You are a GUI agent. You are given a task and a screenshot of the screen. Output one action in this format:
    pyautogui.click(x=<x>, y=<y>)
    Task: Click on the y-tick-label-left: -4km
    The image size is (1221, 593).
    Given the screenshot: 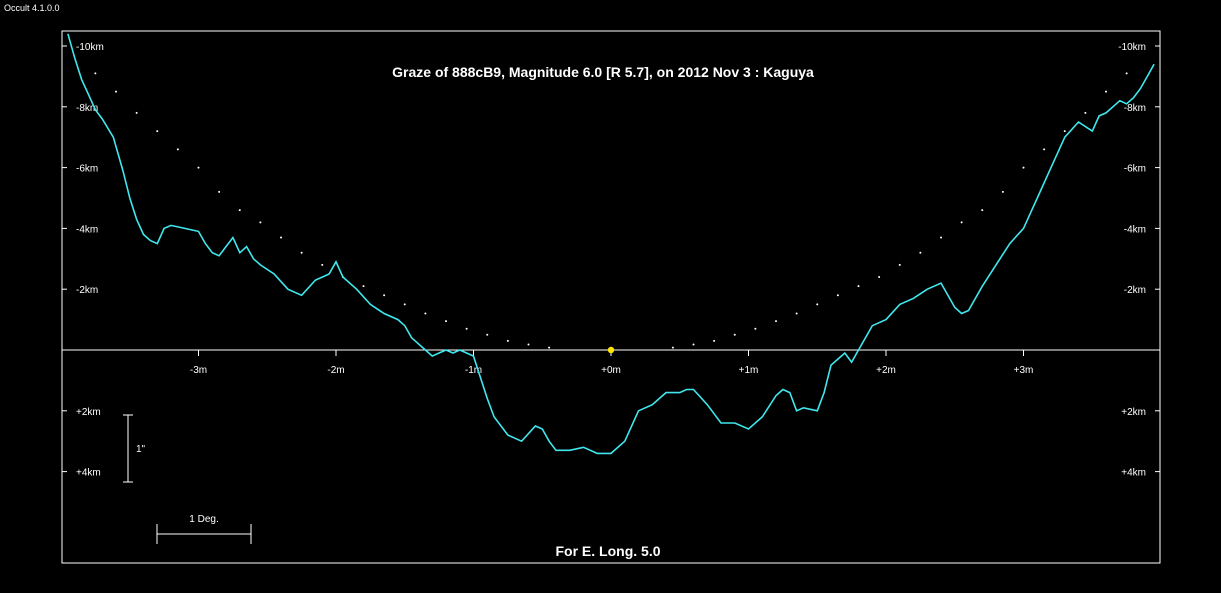 What is the action you would take?
    pyautogui.click(x=87, y=229)
    